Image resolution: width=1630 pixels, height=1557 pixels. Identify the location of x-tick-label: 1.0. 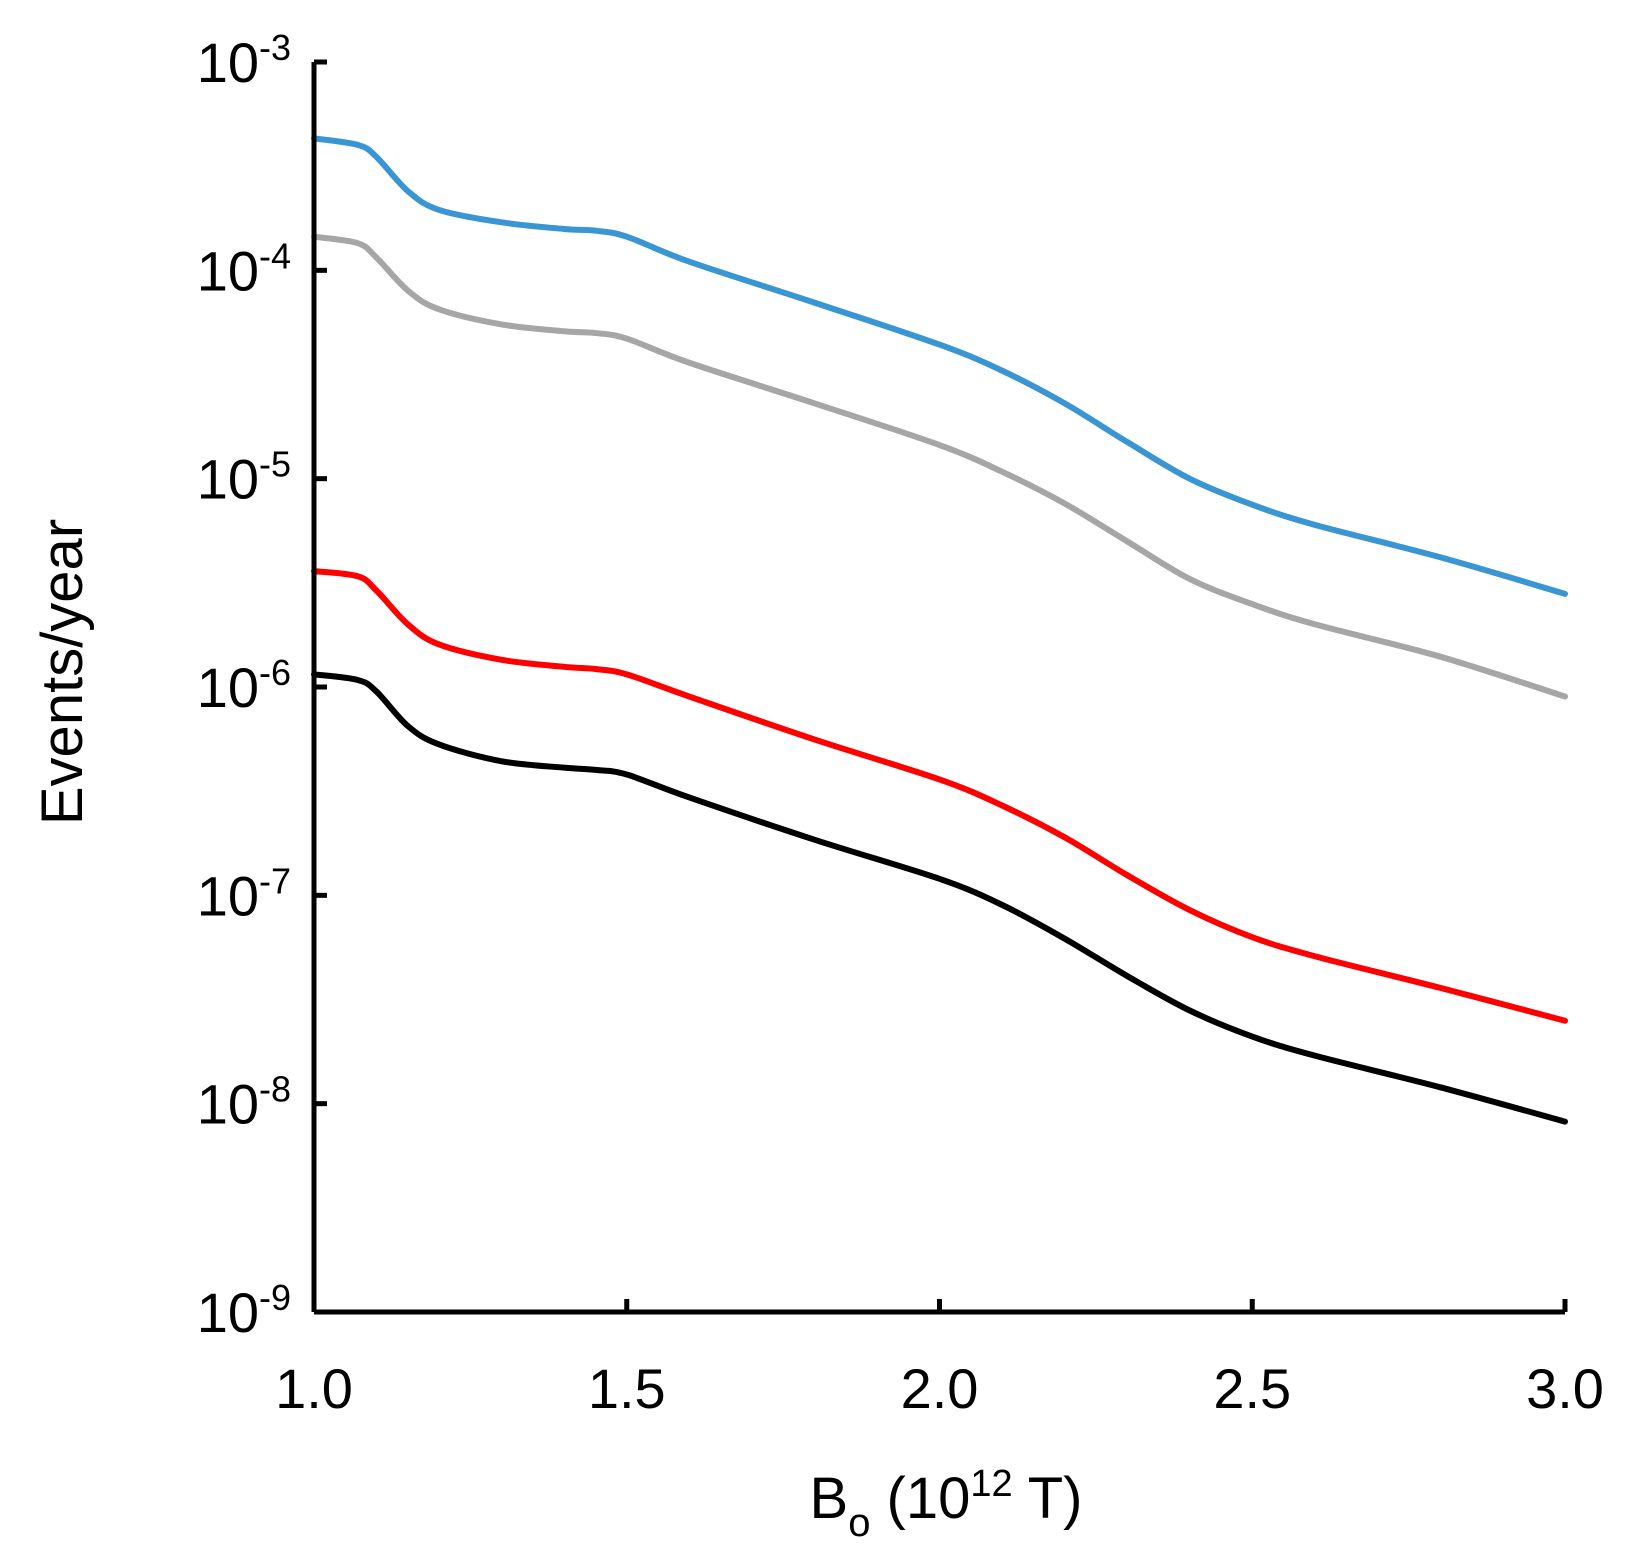
(314, 1388).